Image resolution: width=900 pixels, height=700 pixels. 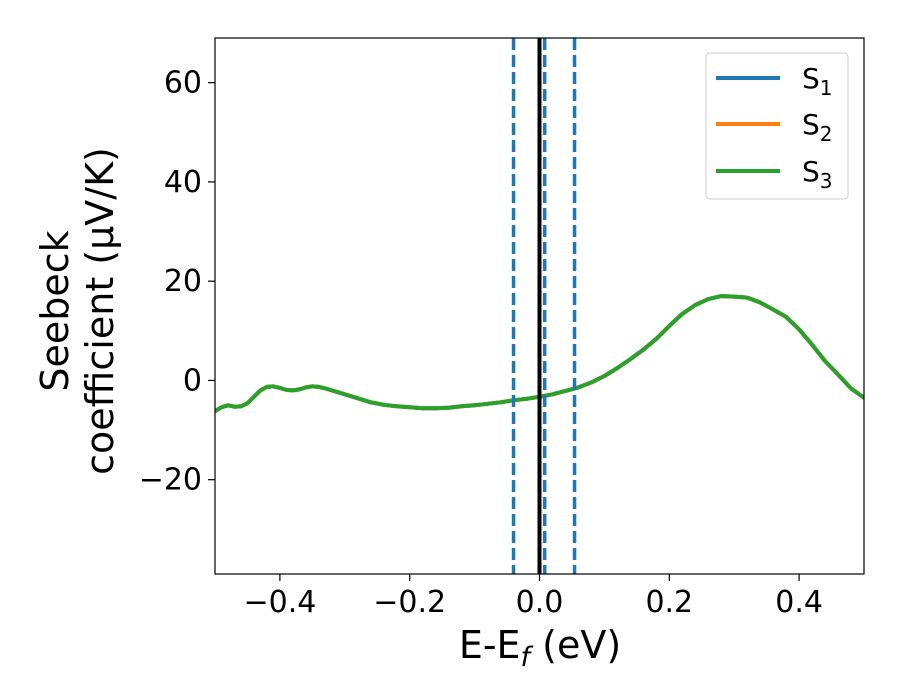 What do you see at coordinates (774, 81) in the screenshot?
I see `legend-entry-s1: S1` at bounding box center [774, 81].